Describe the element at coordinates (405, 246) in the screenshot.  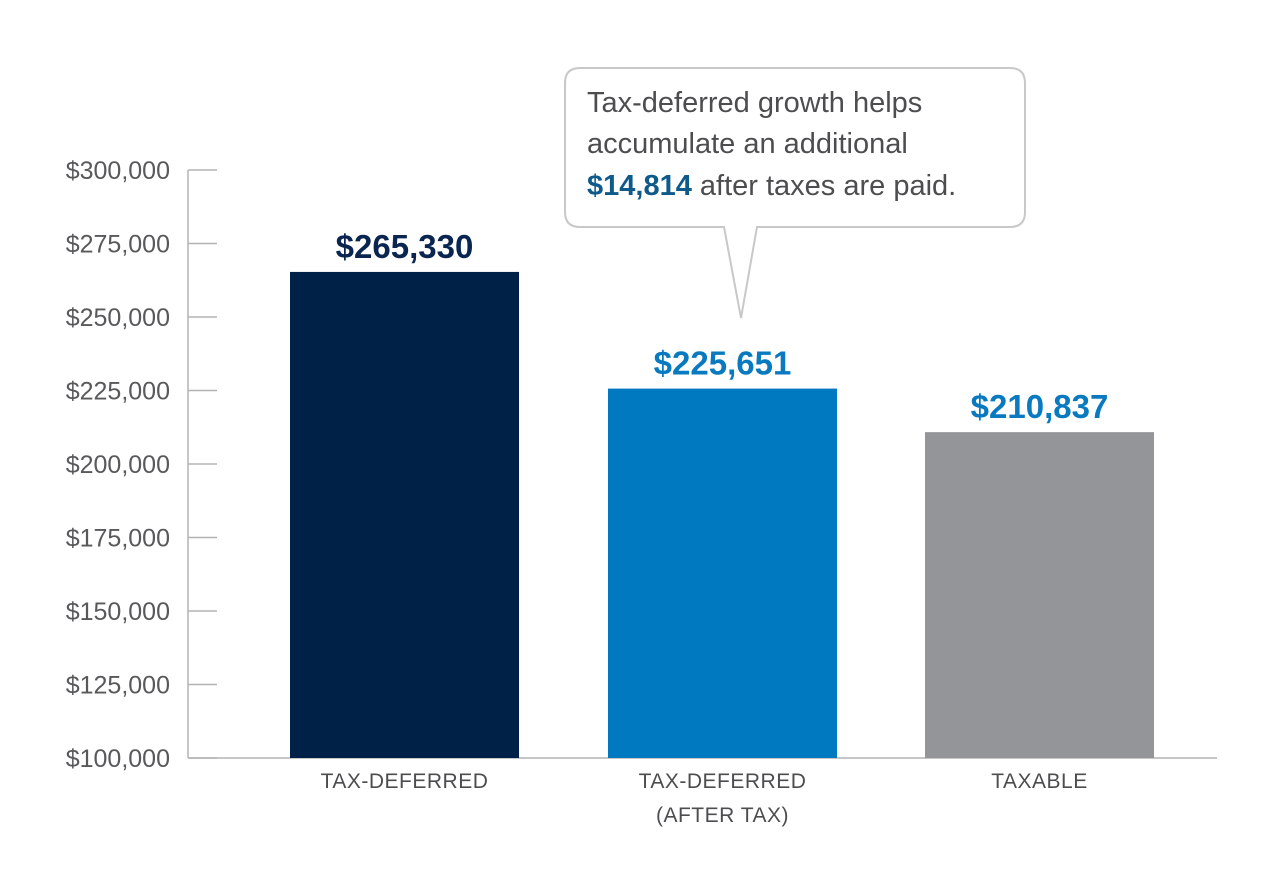
I see `bar-value-label: $265,330` at that location.